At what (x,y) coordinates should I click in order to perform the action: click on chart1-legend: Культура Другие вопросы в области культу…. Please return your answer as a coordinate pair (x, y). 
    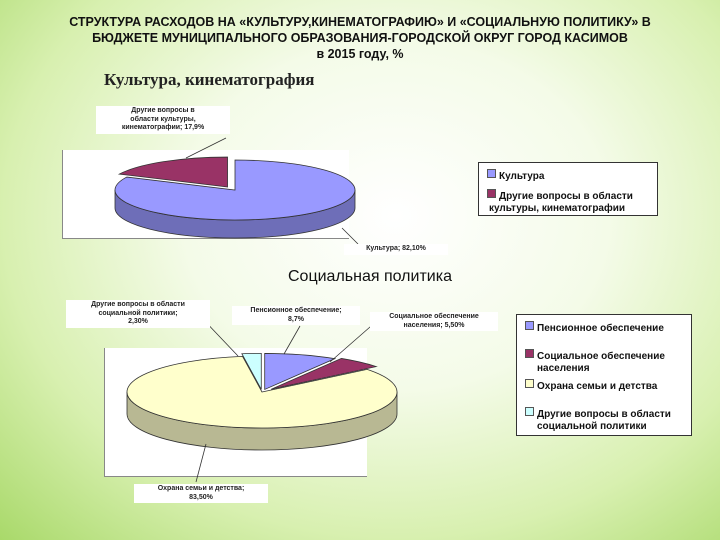
    Looking at the image, I should click on (568, 189).